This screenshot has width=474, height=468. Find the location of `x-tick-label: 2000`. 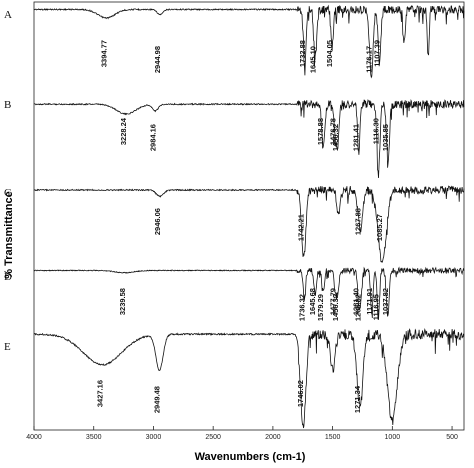

x-tick-label: 2000 is located at coordinates (273, 437).